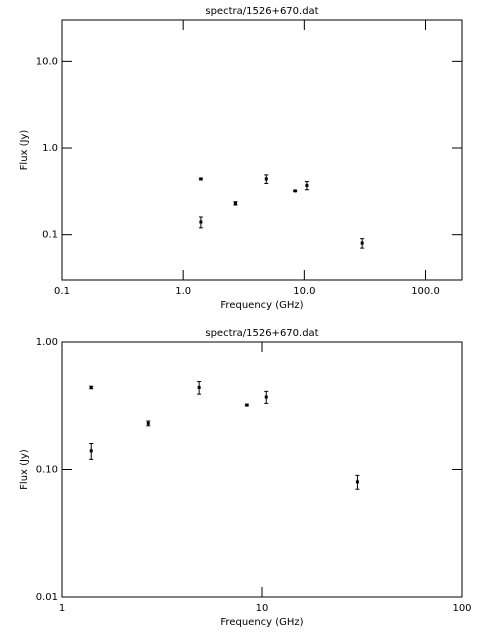 The width and height of the screenshot is (480, 640). What do you see at coordinates (62, 291) in the screenshot?
I see `x-tick-label: 0.1` at bounding box center [62, 291].